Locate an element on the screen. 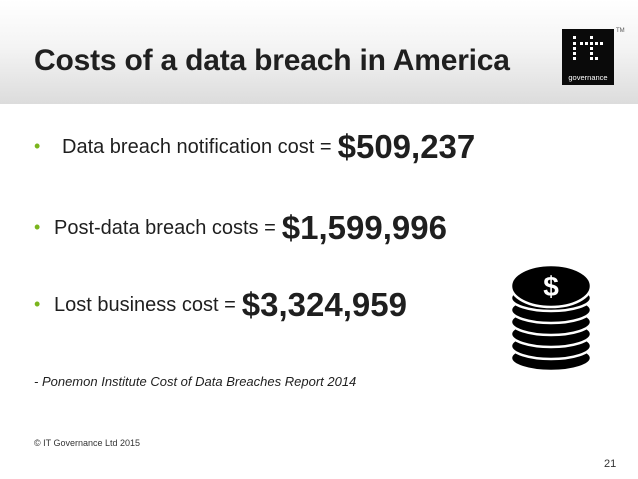 The width and height of the screenshot is (638, 479). dollar-coin-stack-icon: $ is located at coordinates (551, 318).